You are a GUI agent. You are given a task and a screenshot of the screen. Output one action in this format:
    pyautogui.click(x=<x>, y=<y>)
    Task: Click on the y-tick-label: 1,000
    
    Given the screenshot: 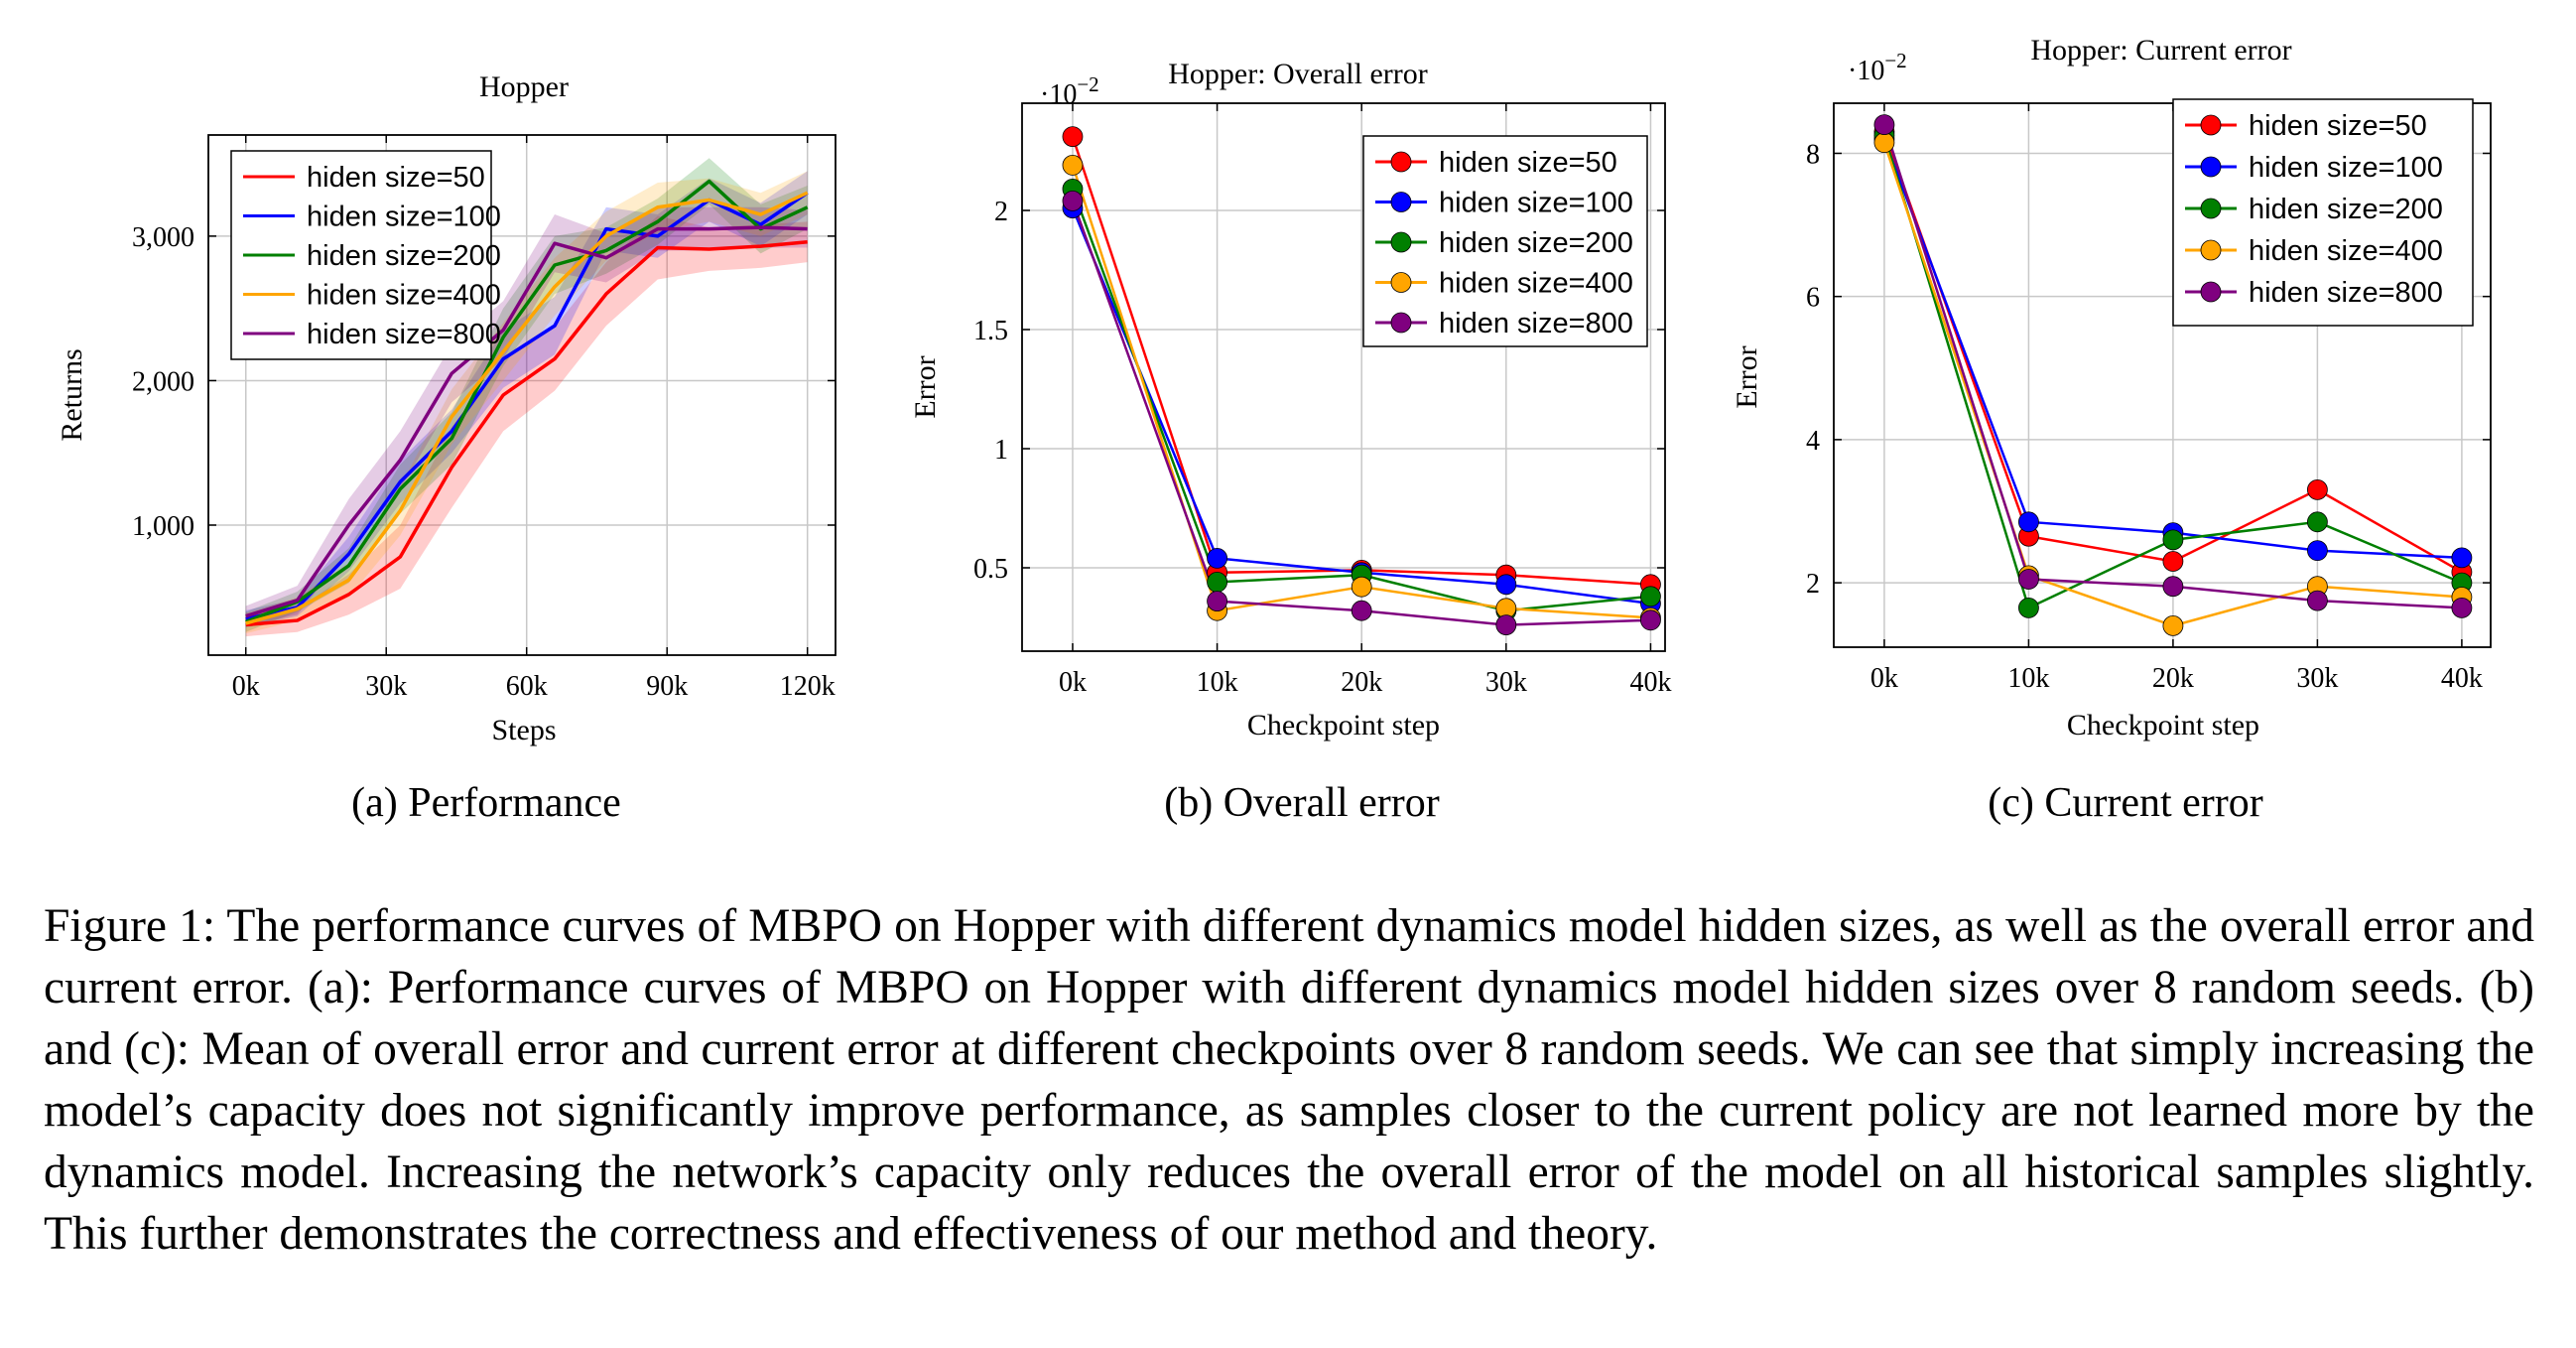 What is the action you would take?
    pyautogui.click(x=163, y=527)
    